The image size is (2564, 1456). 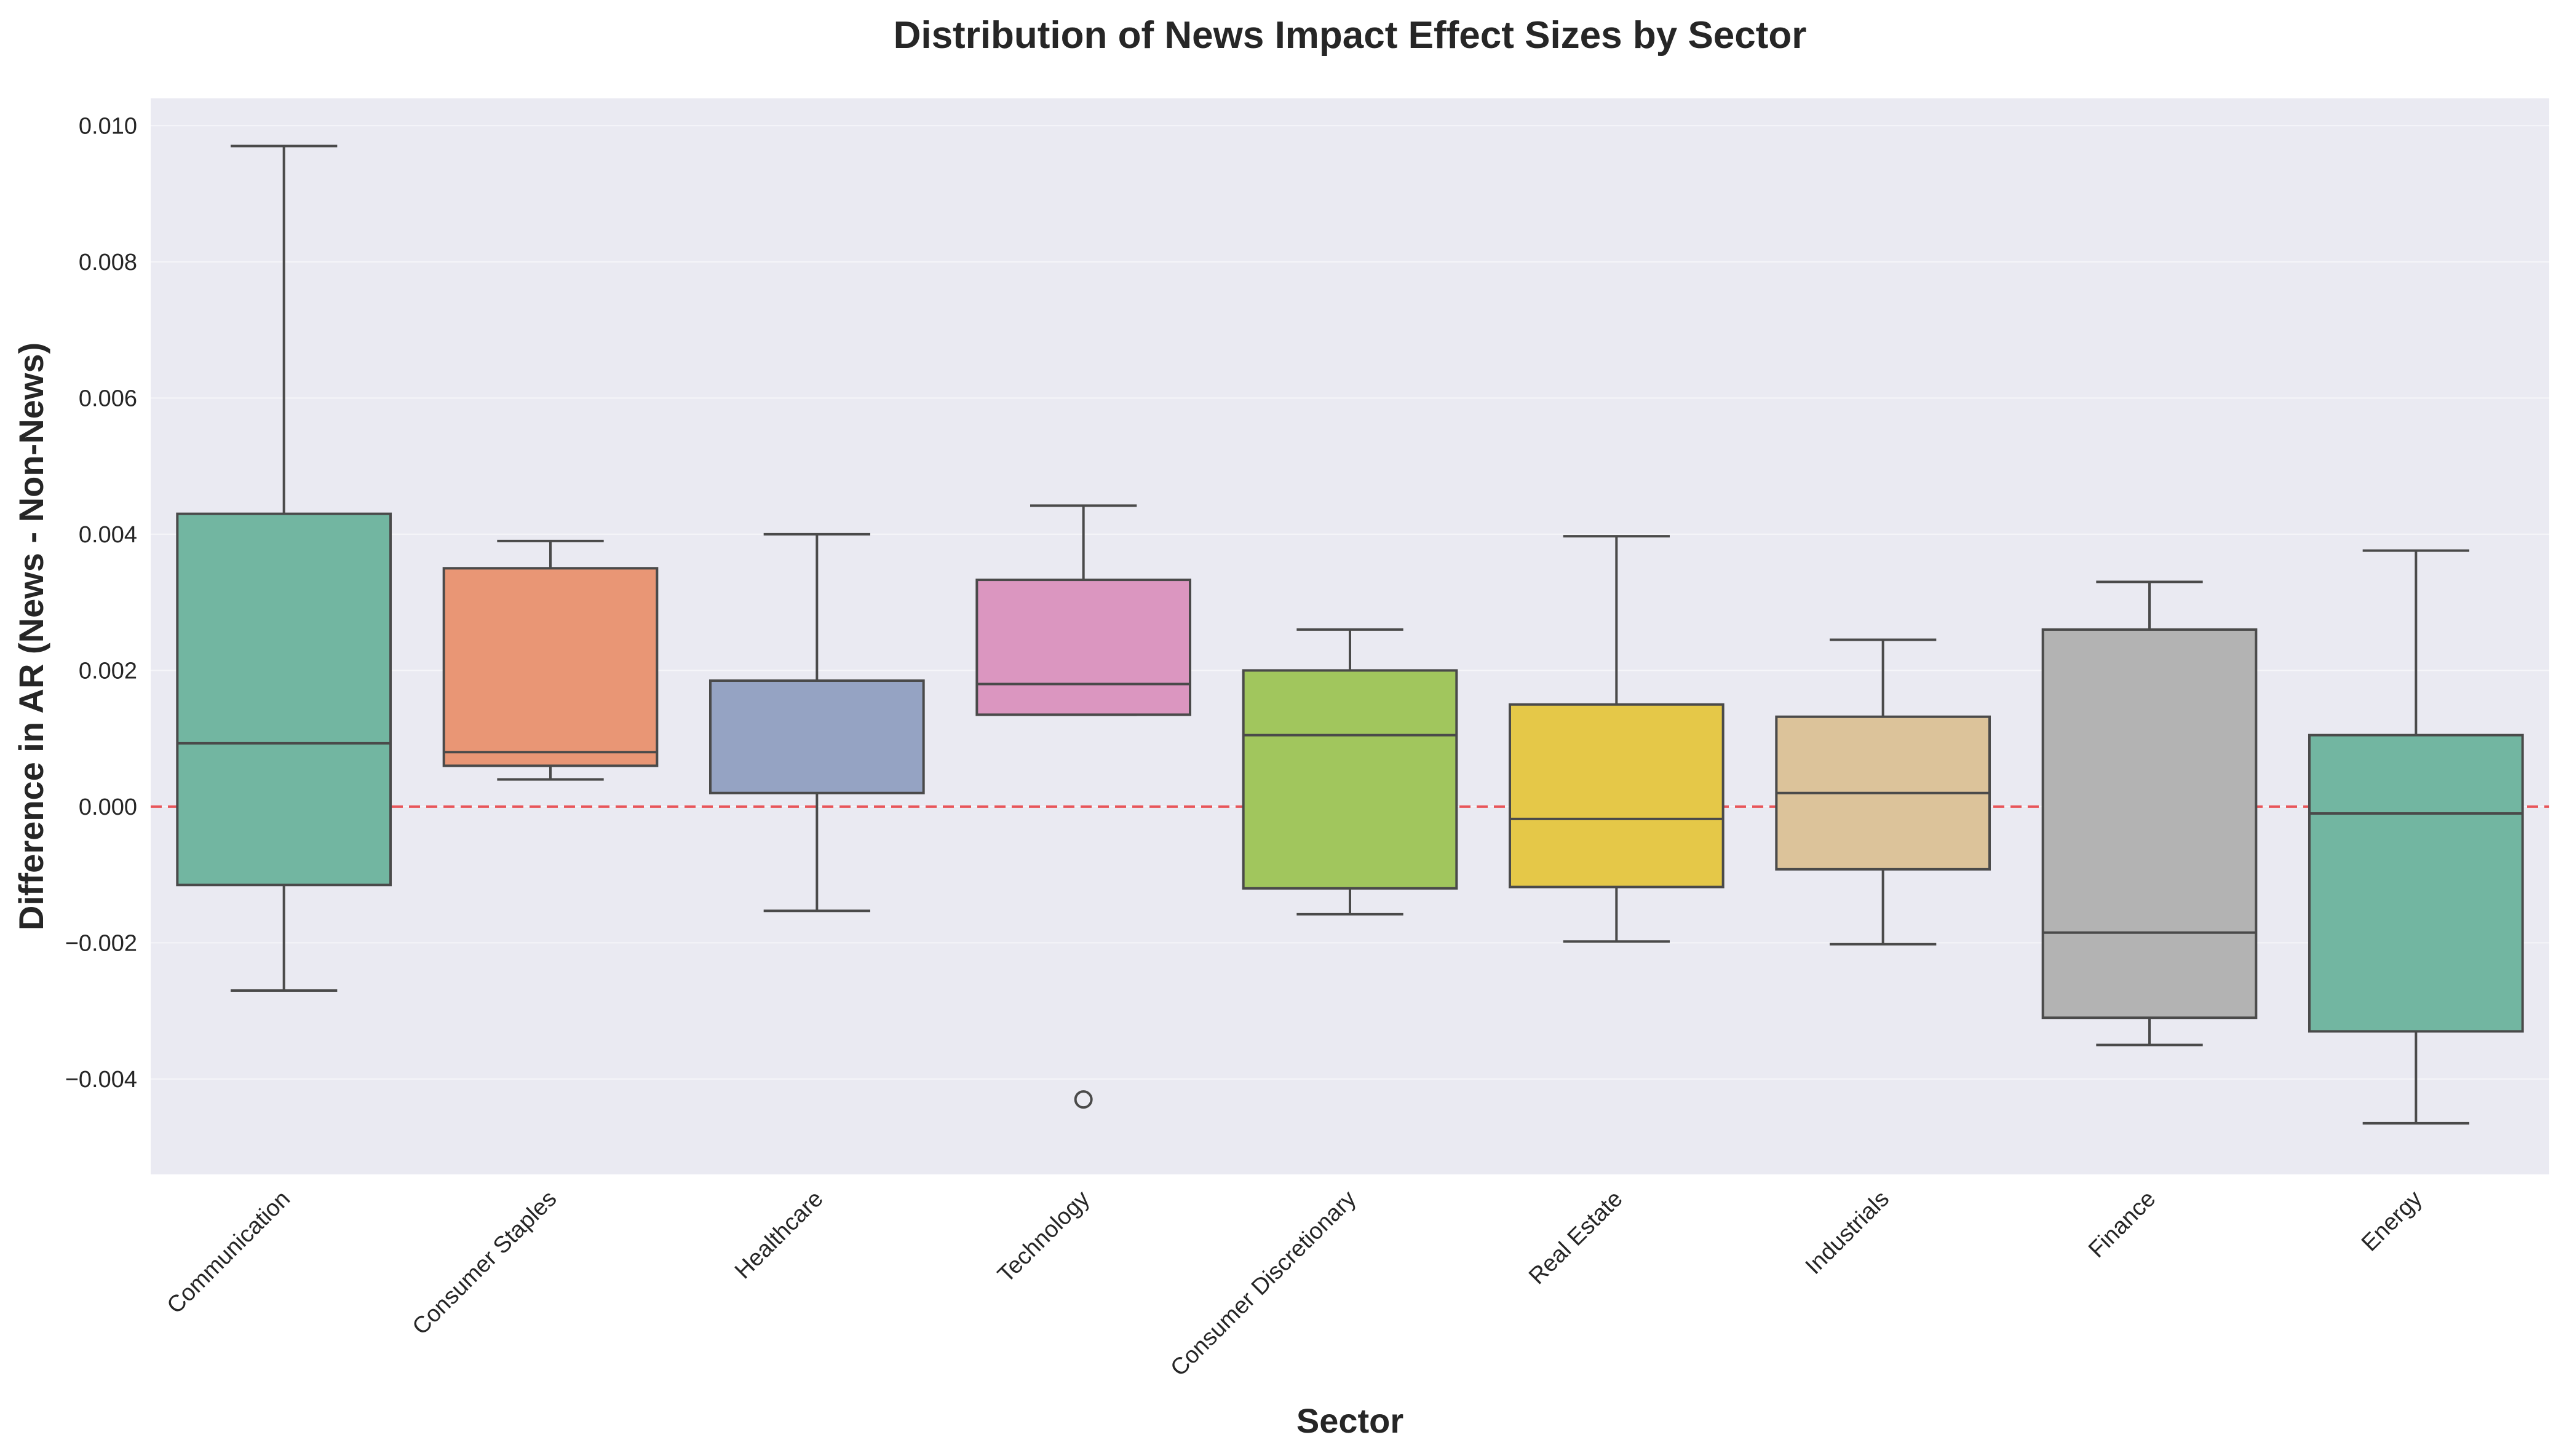 What do you see at coordinates (108, 398) in the screenshot?
I see `y-tick-label: 0.006` at bounding box center [108, 398].